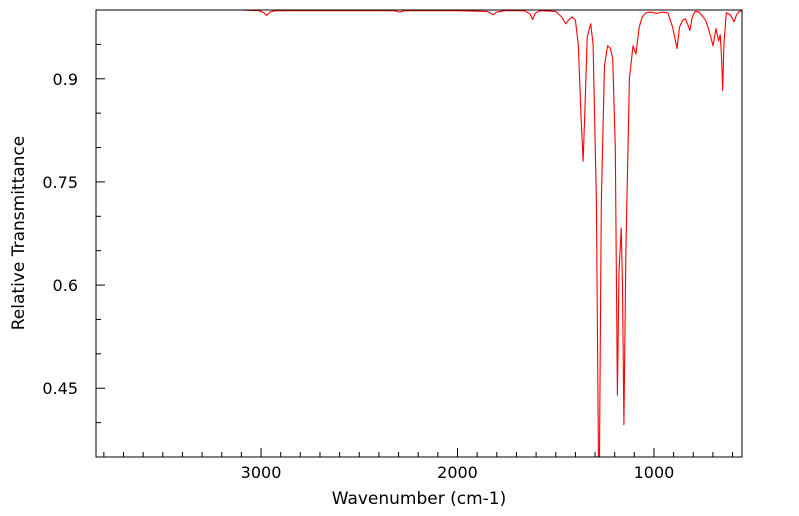 This screenshot has height=516, width=799. Describe the element at coordinates (457, 472) in the screenshot. I see `x-tick-label: 2000` at that location.